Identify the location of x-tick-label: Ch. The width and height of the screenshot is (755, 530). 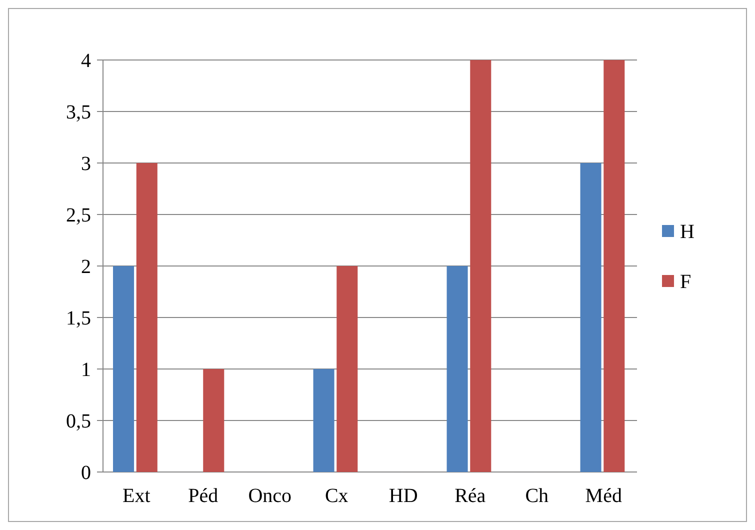
(537, 496).